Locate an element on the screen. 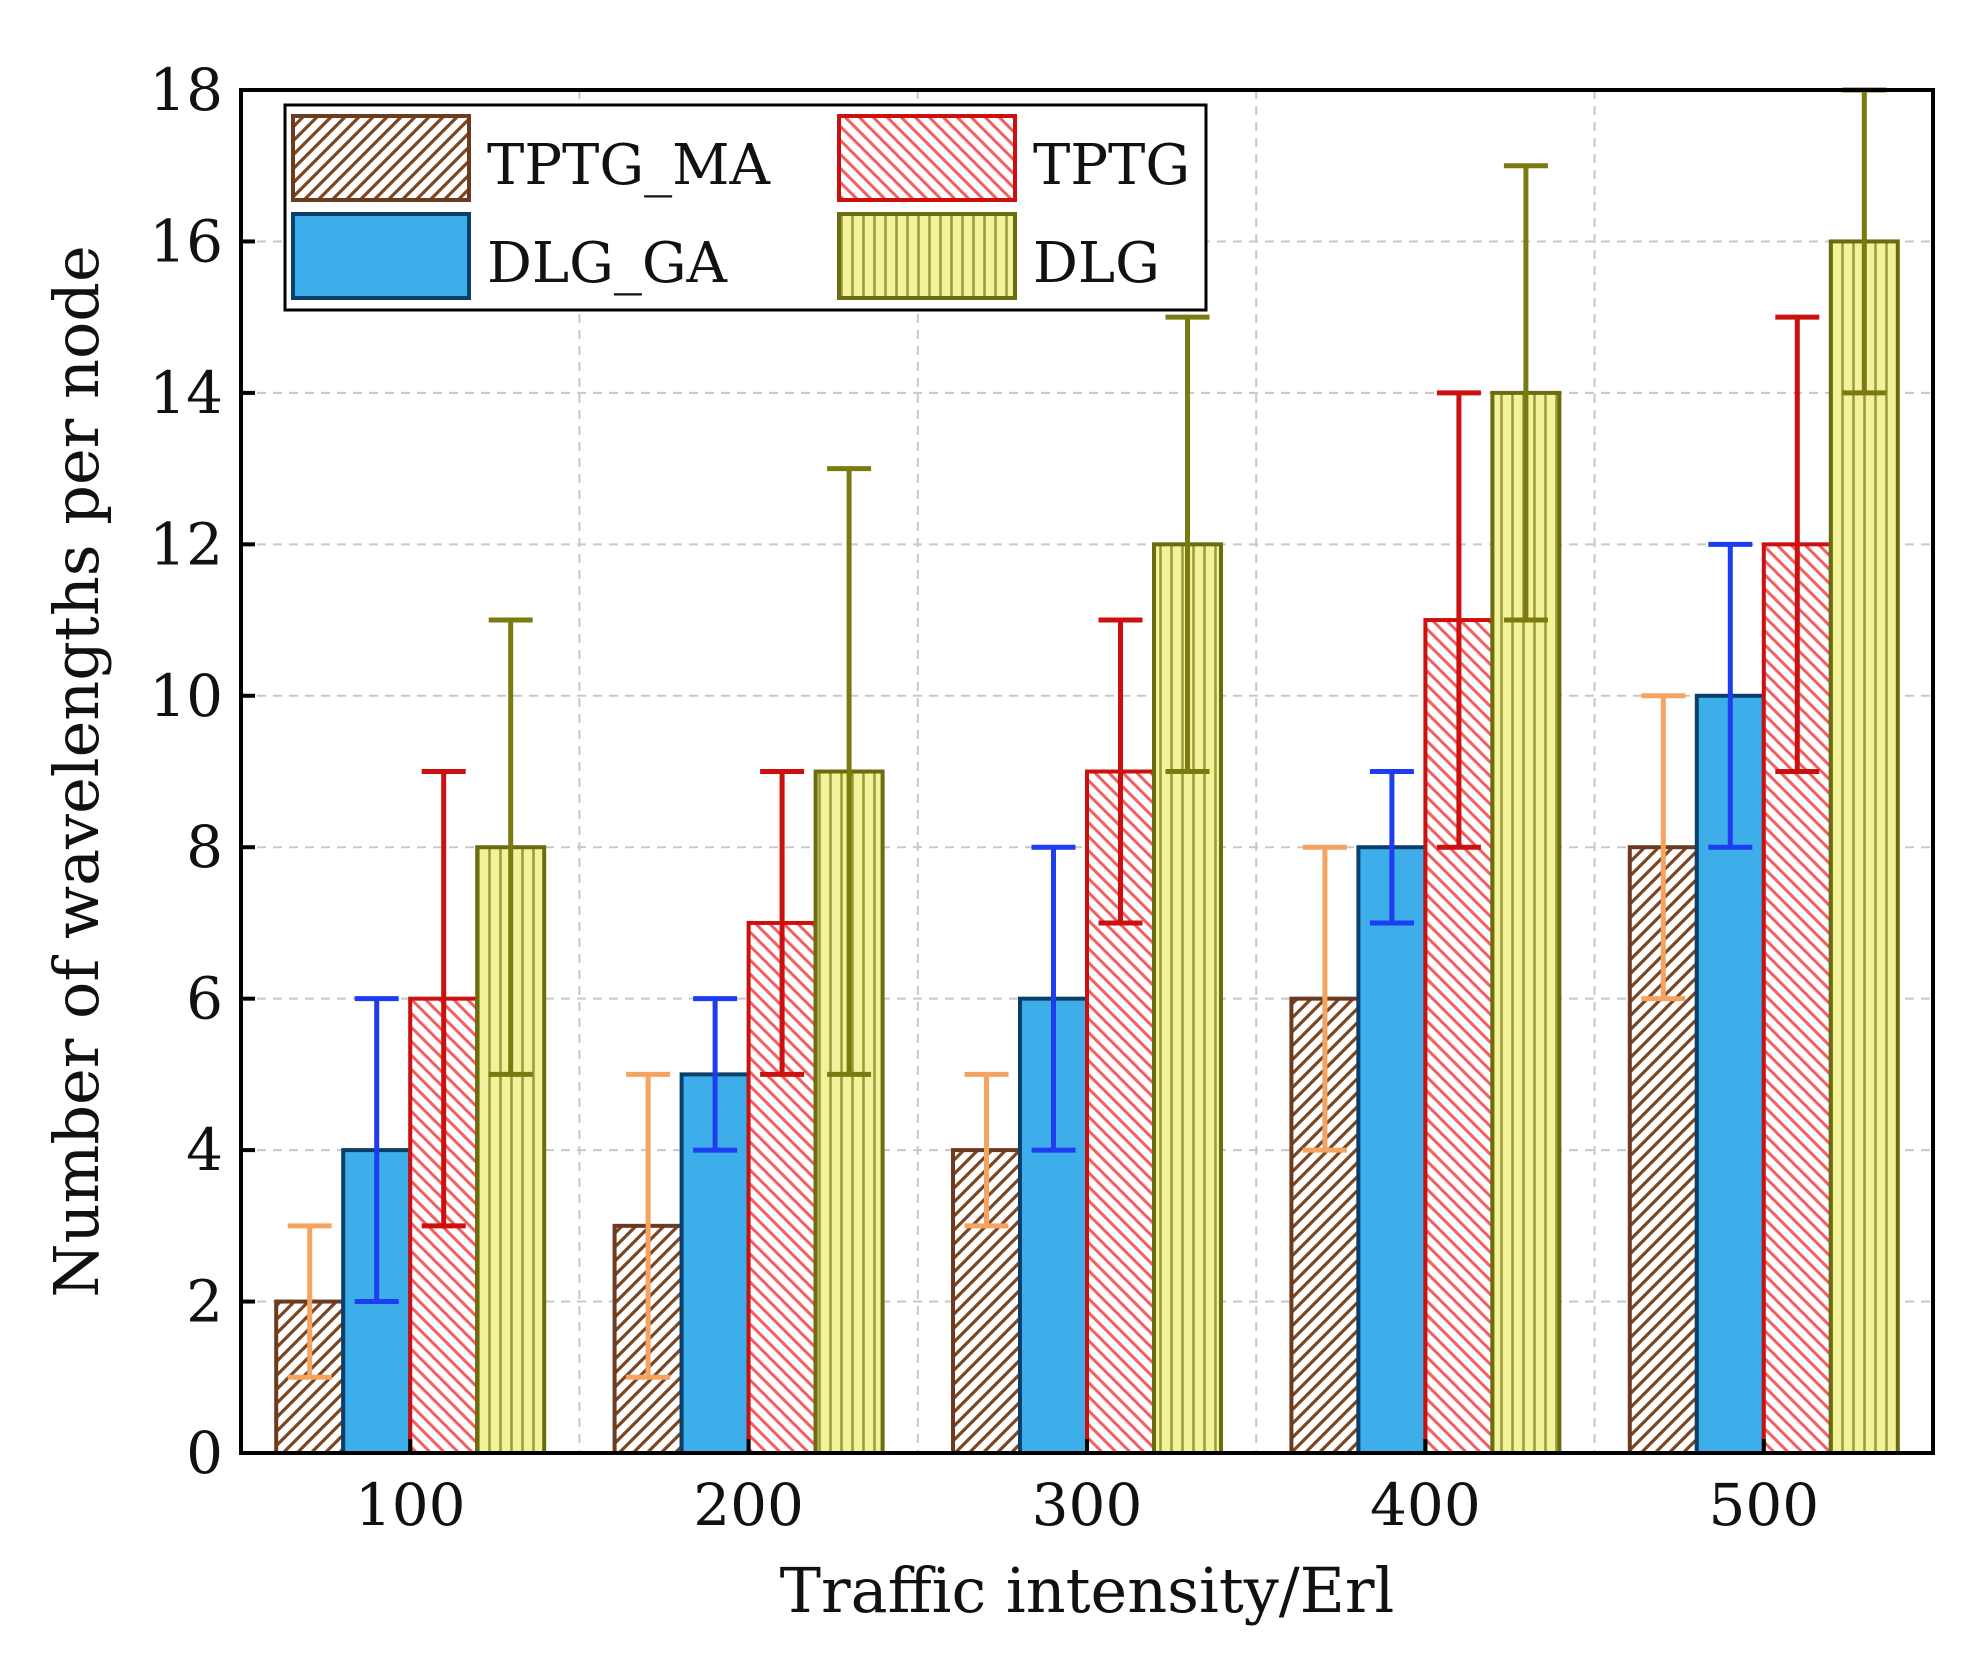  x-tick-label: 500 is located at coordinates (1763, 1505).